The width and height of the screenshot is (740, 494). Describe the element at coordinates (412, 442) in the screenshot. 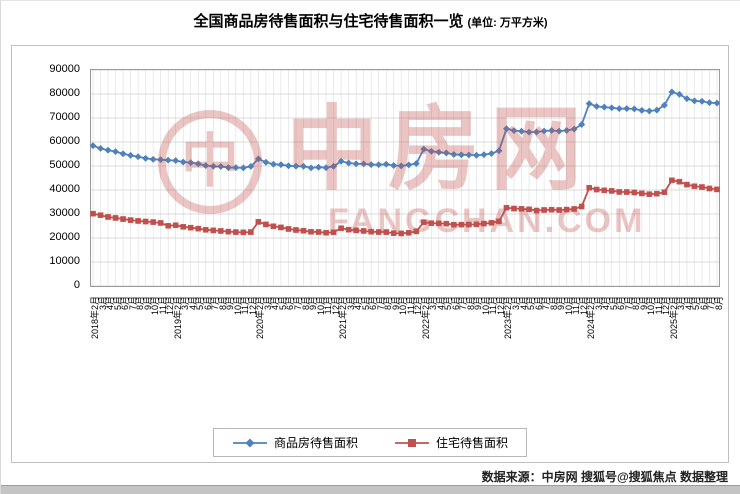

I see `square-marker-icon` at that location.